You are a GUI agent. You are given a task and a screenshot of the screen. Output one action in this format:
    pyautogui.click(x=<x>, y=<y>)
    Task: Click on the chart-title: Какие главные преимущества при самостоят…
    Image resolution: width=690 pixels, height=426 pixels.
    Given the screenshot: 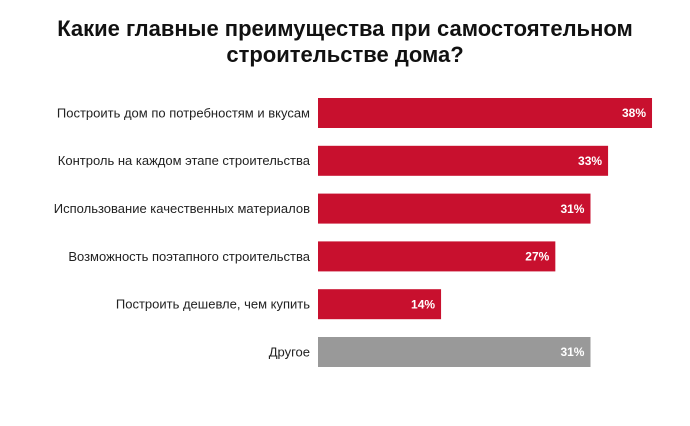 What is the action you would take?
    pyautogui.click(x=345, y=41)
    